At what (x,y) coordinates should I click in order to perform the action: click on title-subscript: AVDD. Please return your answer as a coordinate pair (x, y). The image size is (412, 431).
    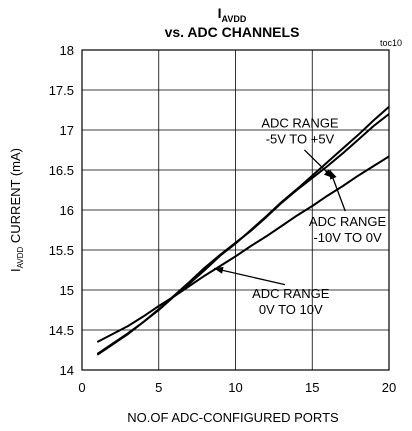
    Looking at the image, I should click on (234, 19).